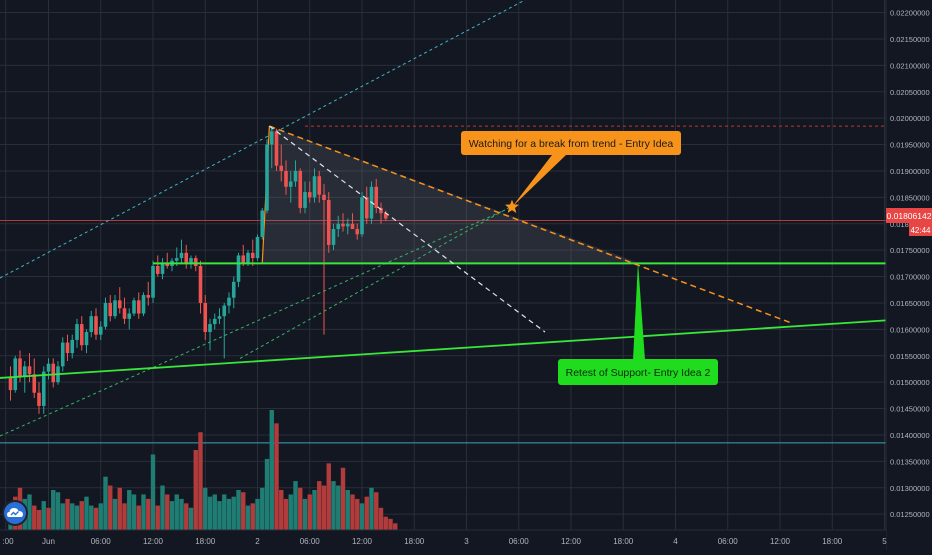 The height and width of the screenshot is (555, 932). What do you see at coordinates (205, 541) in the screenshot?
I see `time-tick-label: 18:00` at bounding box center [205, 541].